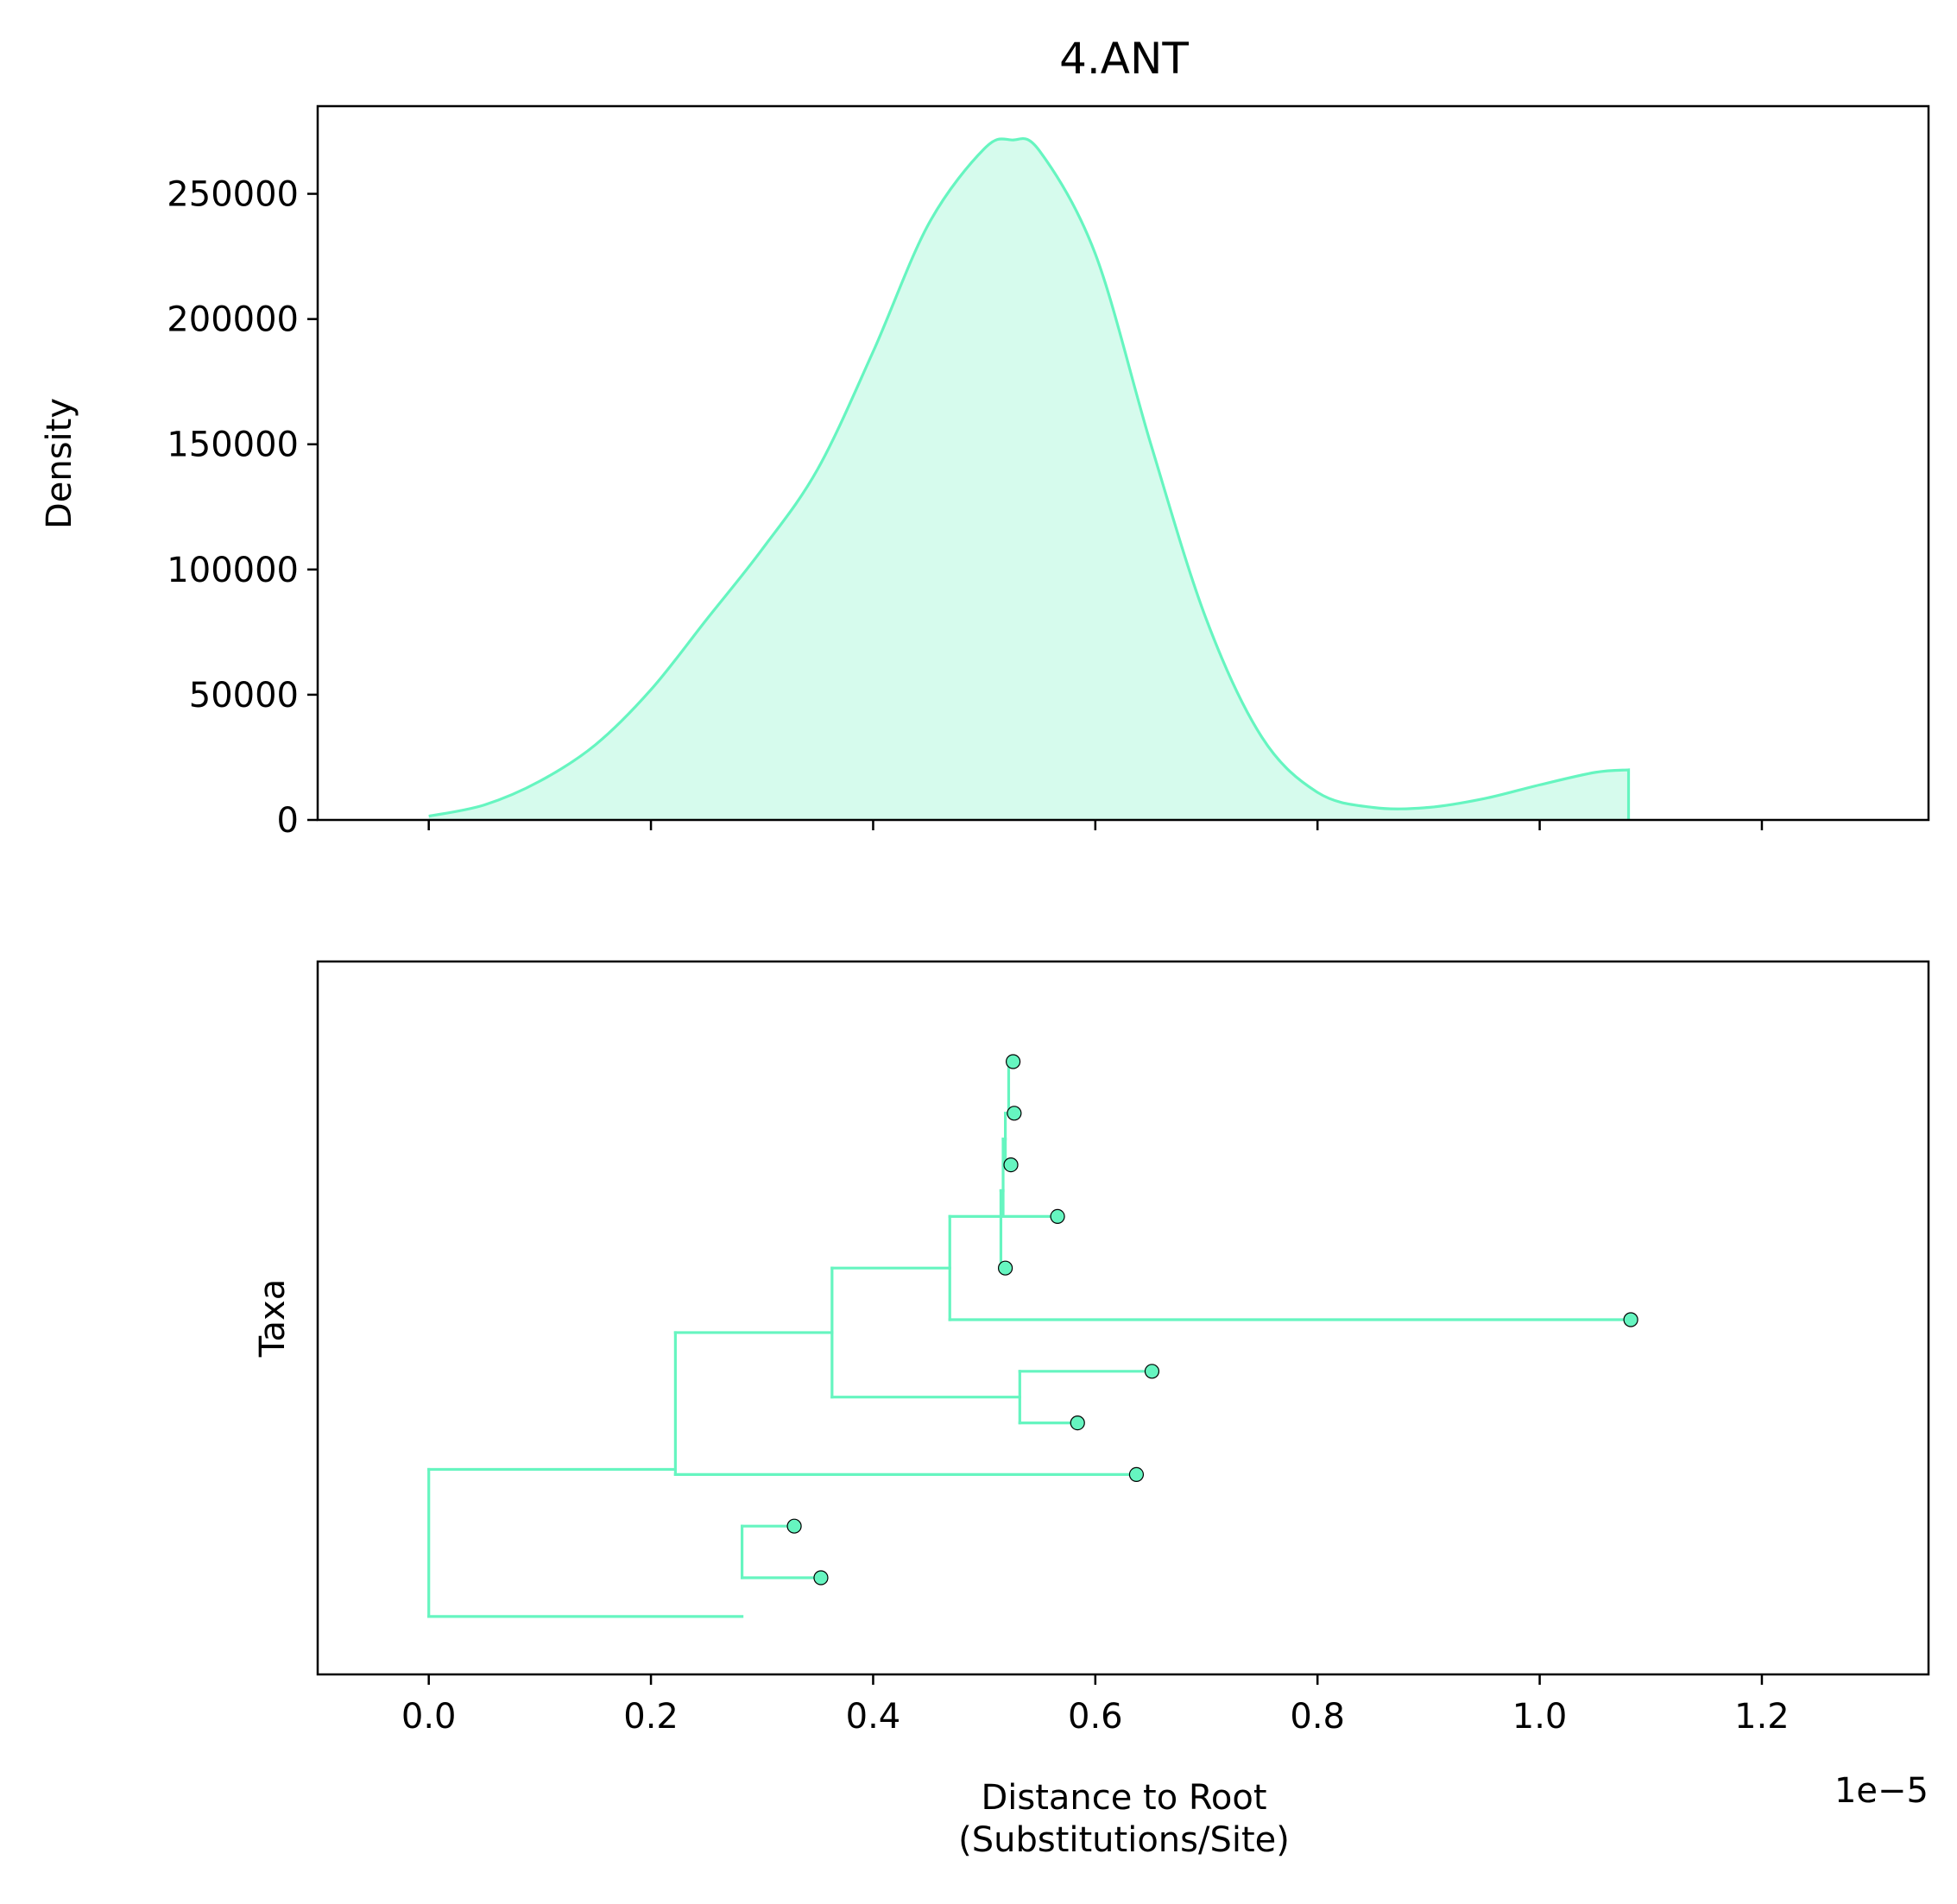 Image resolution: width=1957 pixels, height=1904 pixels. What do you see at coordinates (874, 1717) in the screenshot?
I see `tree-x-tick-label: 0.4` at bounding box center [874, 1717].